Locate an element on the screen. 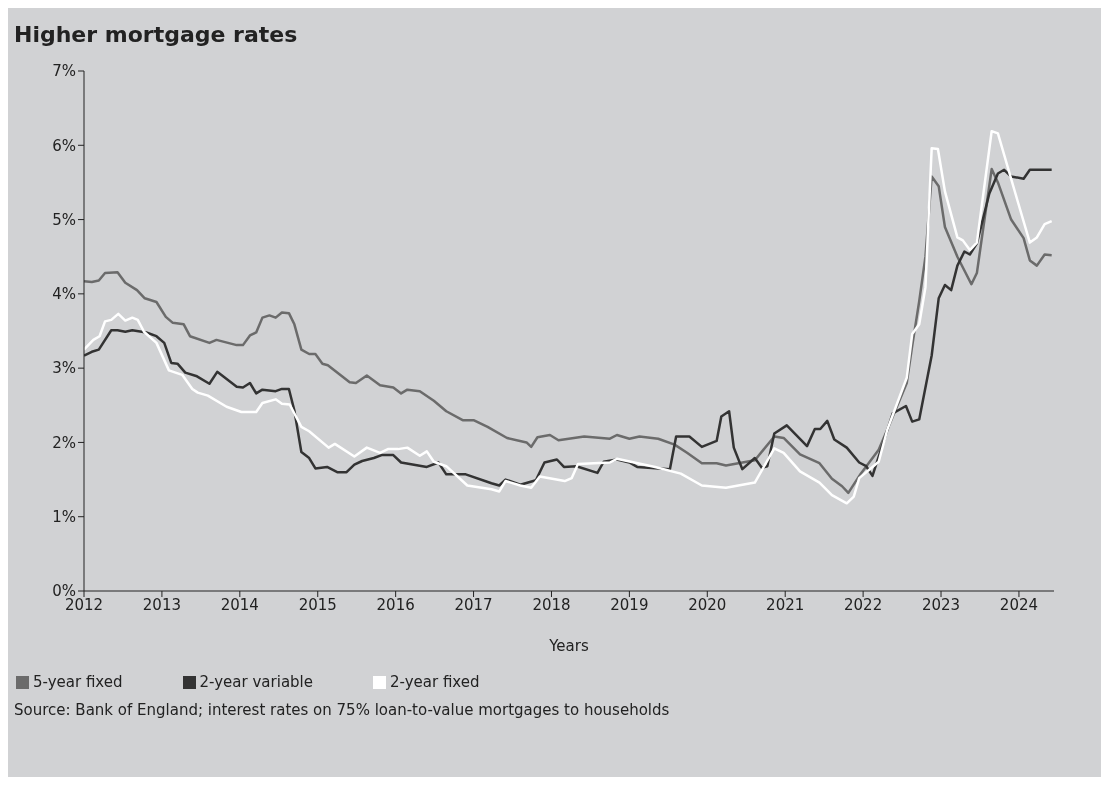 The width and height of the screenshot is (1109, 785). x-tick-label: 2021 is located at coordinates (785, 604).